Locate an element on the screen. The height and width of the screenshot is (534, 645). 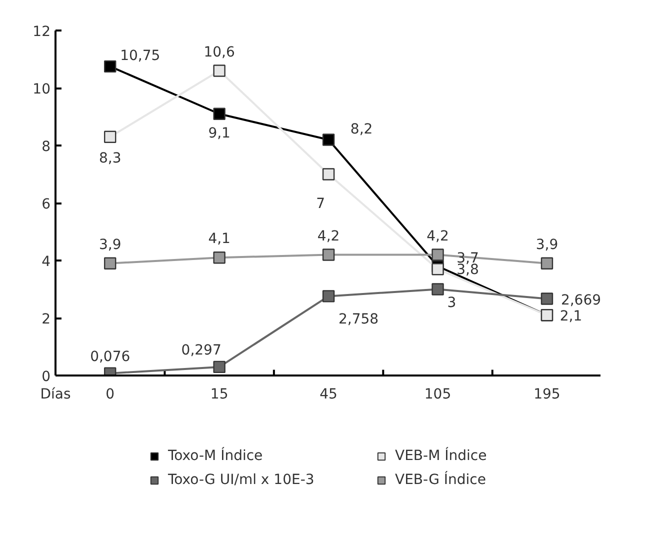
legend-label: VEB-G Índice is located at coordinates (441, 480).